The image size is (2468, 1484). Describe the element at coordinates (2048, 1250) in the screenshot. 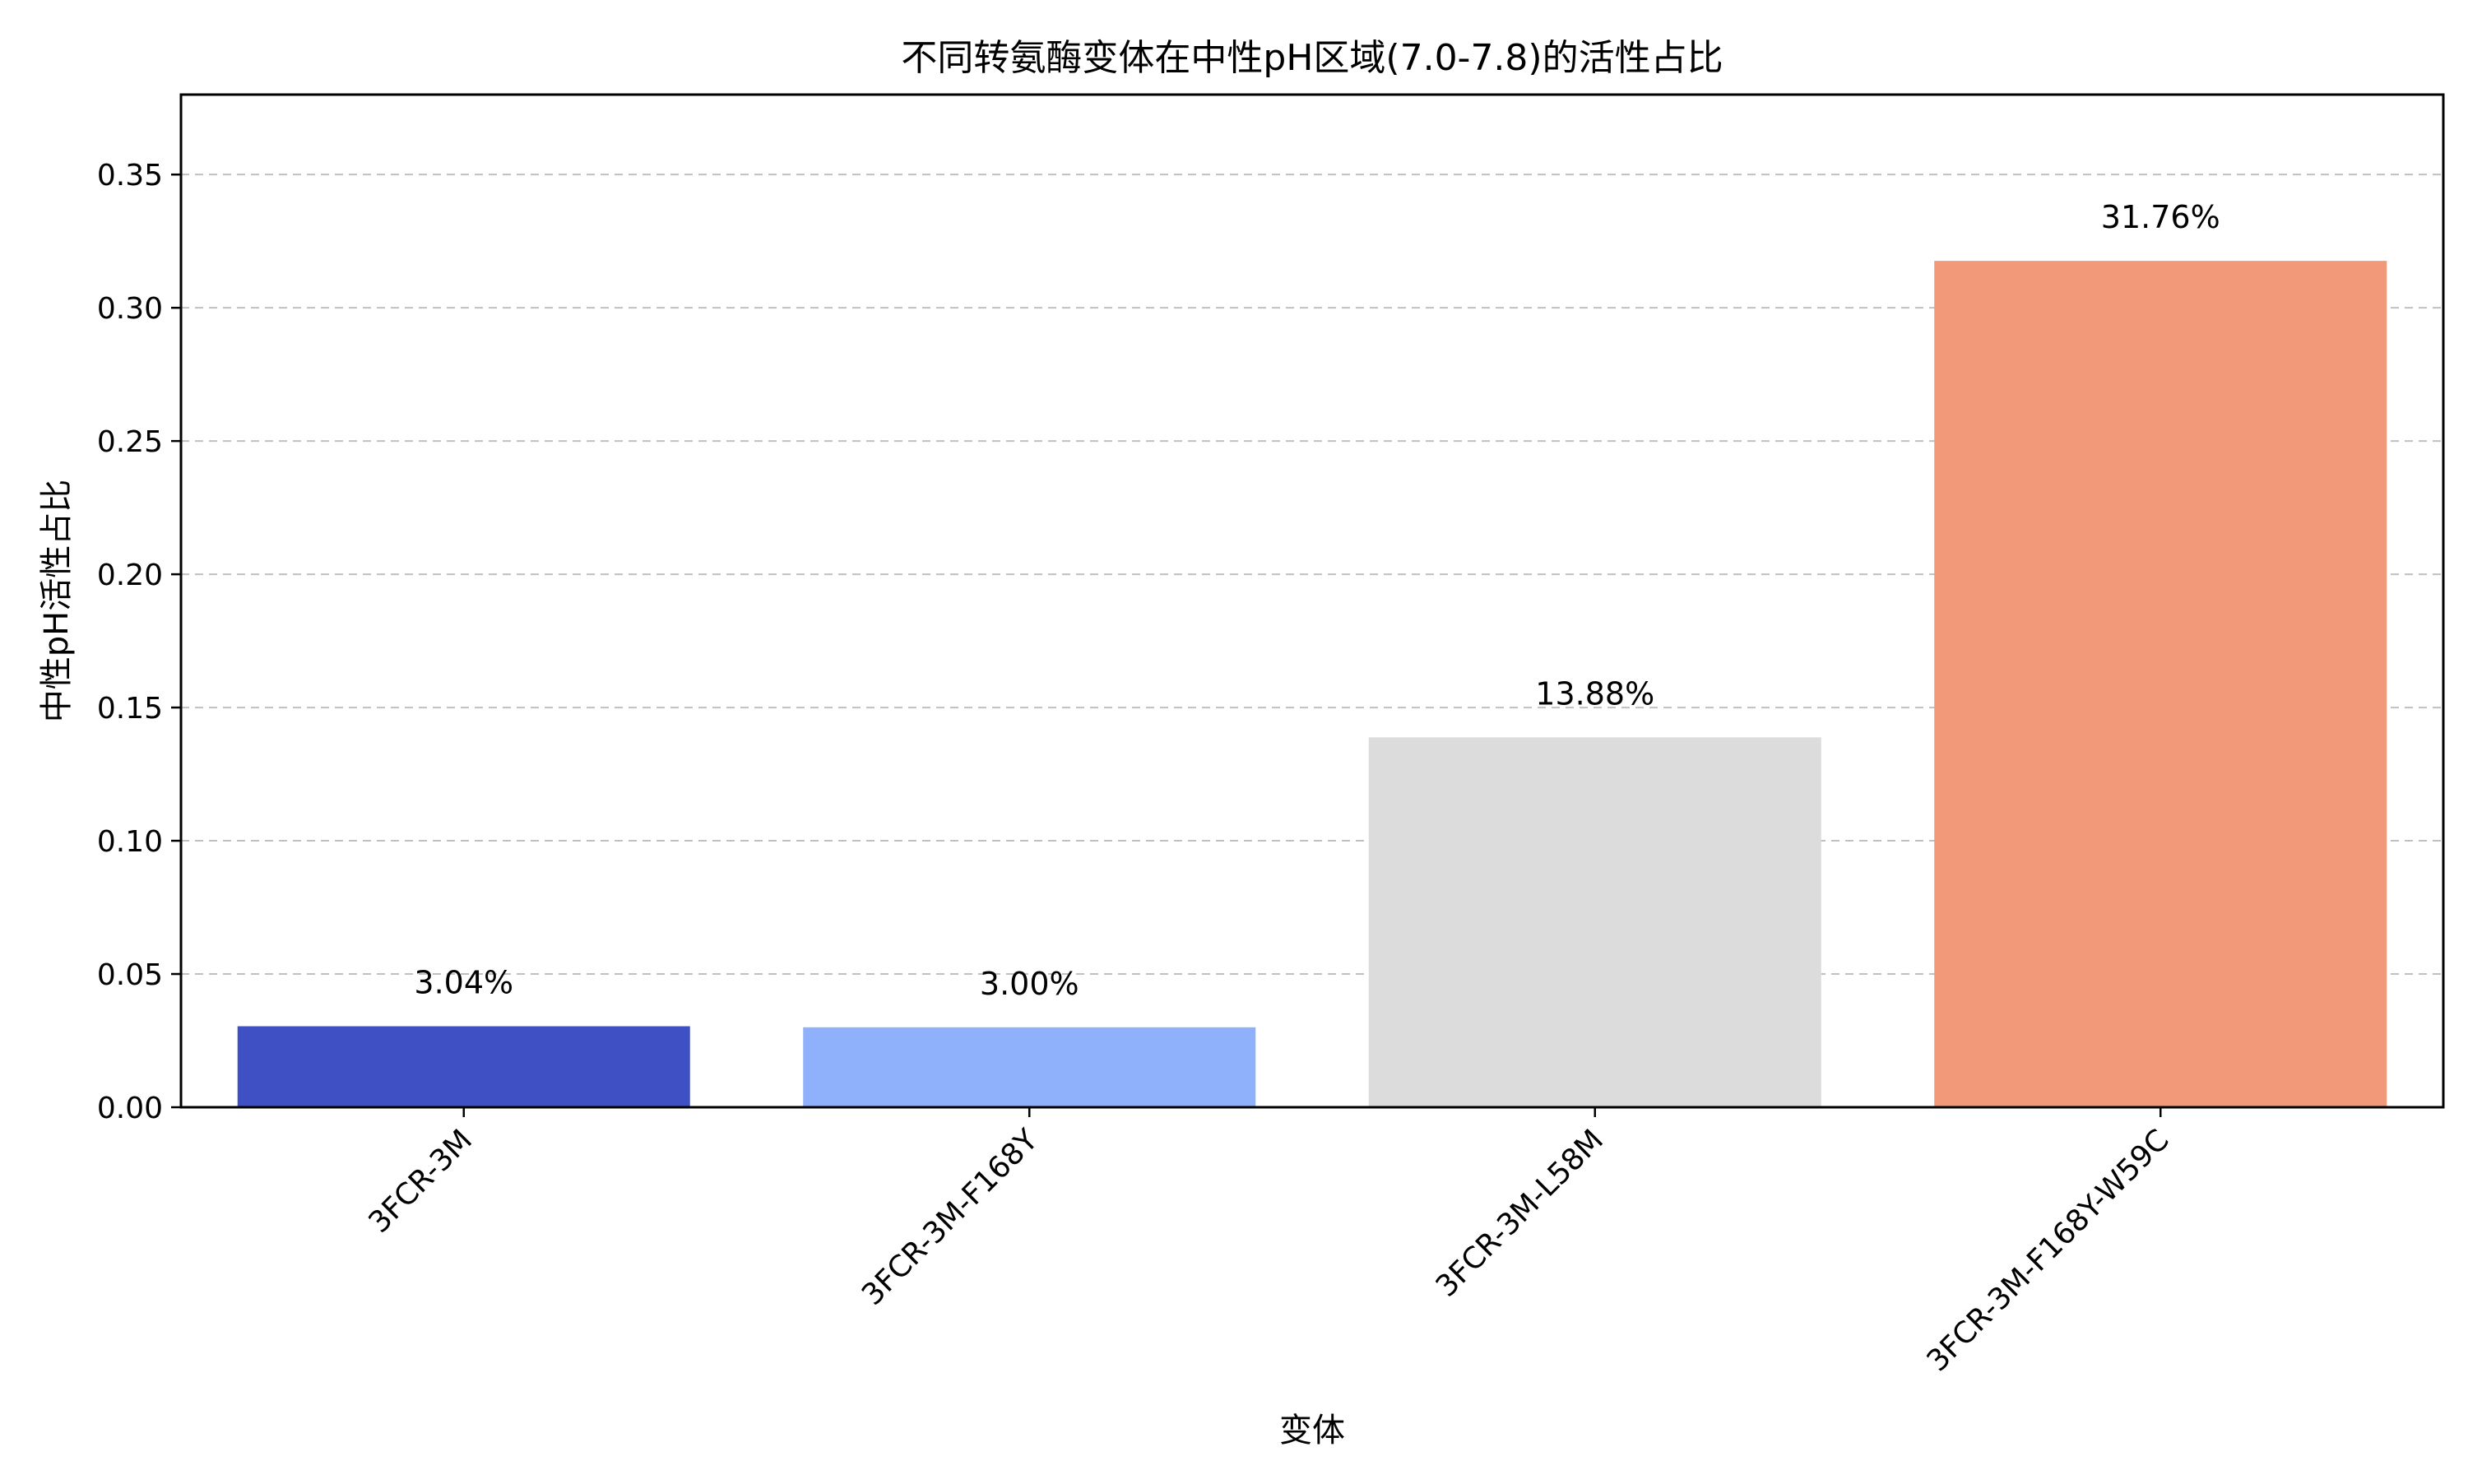

I see `x-tick-label: 3FCR-3M-F168Y-W59C` at that location.